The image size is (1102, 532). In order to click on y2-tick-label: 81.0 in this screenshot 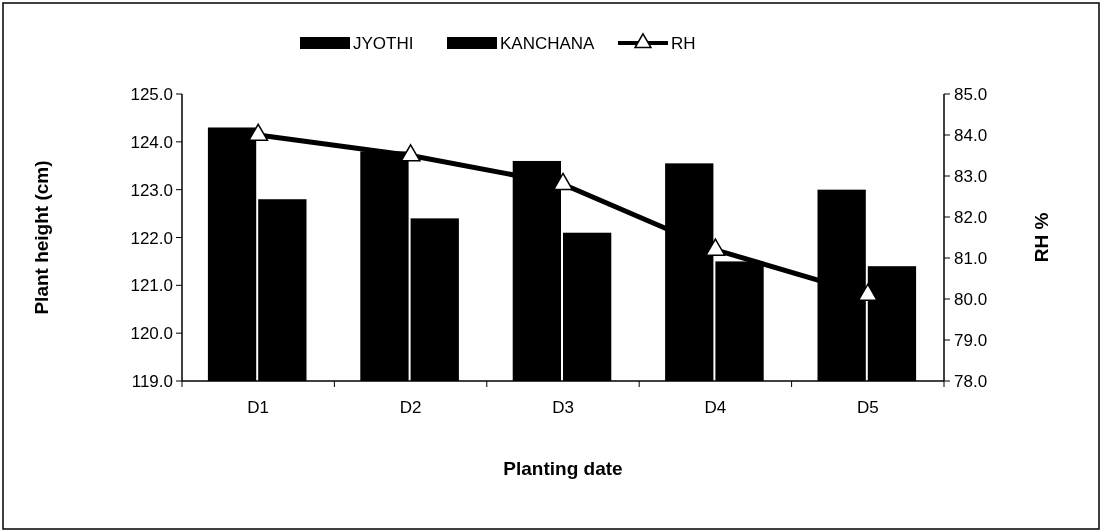, I will do `click(971, 258)`.